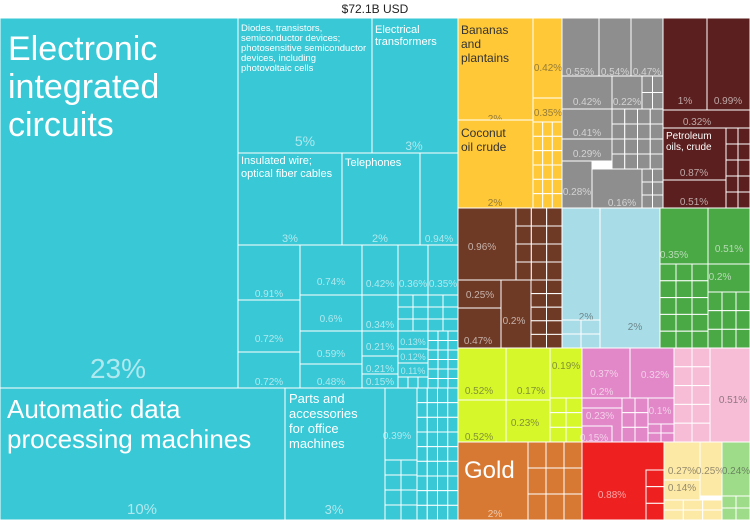 Image resolution: width=750 pixels, height=520 pixels. Describe the element at coordinates (495, 164) in the screenshot. I see `treemap-tile-coconut-oil` at that location.